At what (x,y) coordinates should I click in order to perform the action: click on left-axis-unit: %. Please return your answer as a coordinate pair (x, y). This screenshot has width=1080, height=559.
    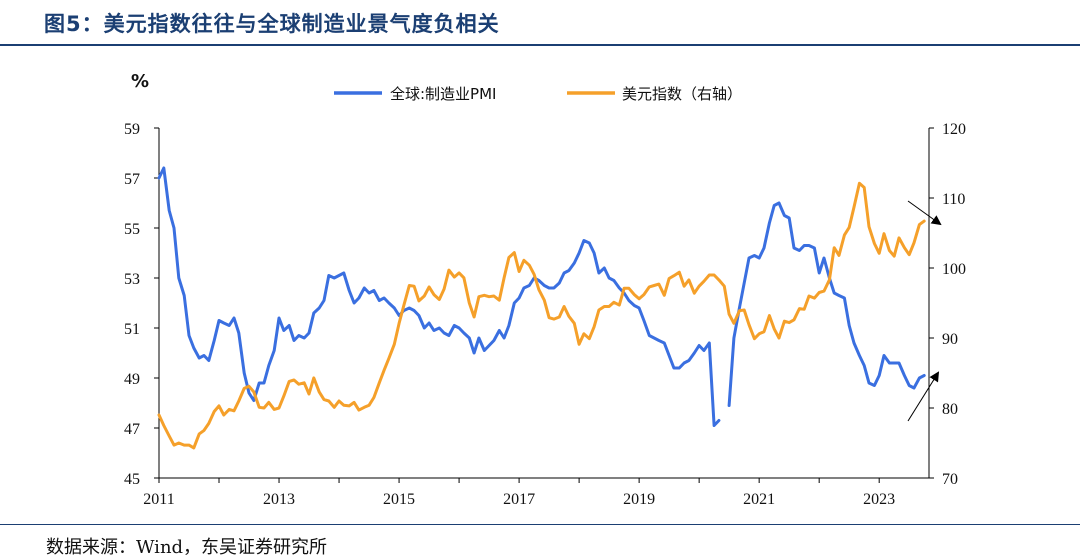
    Looking at the image, I should click on (140, 81).